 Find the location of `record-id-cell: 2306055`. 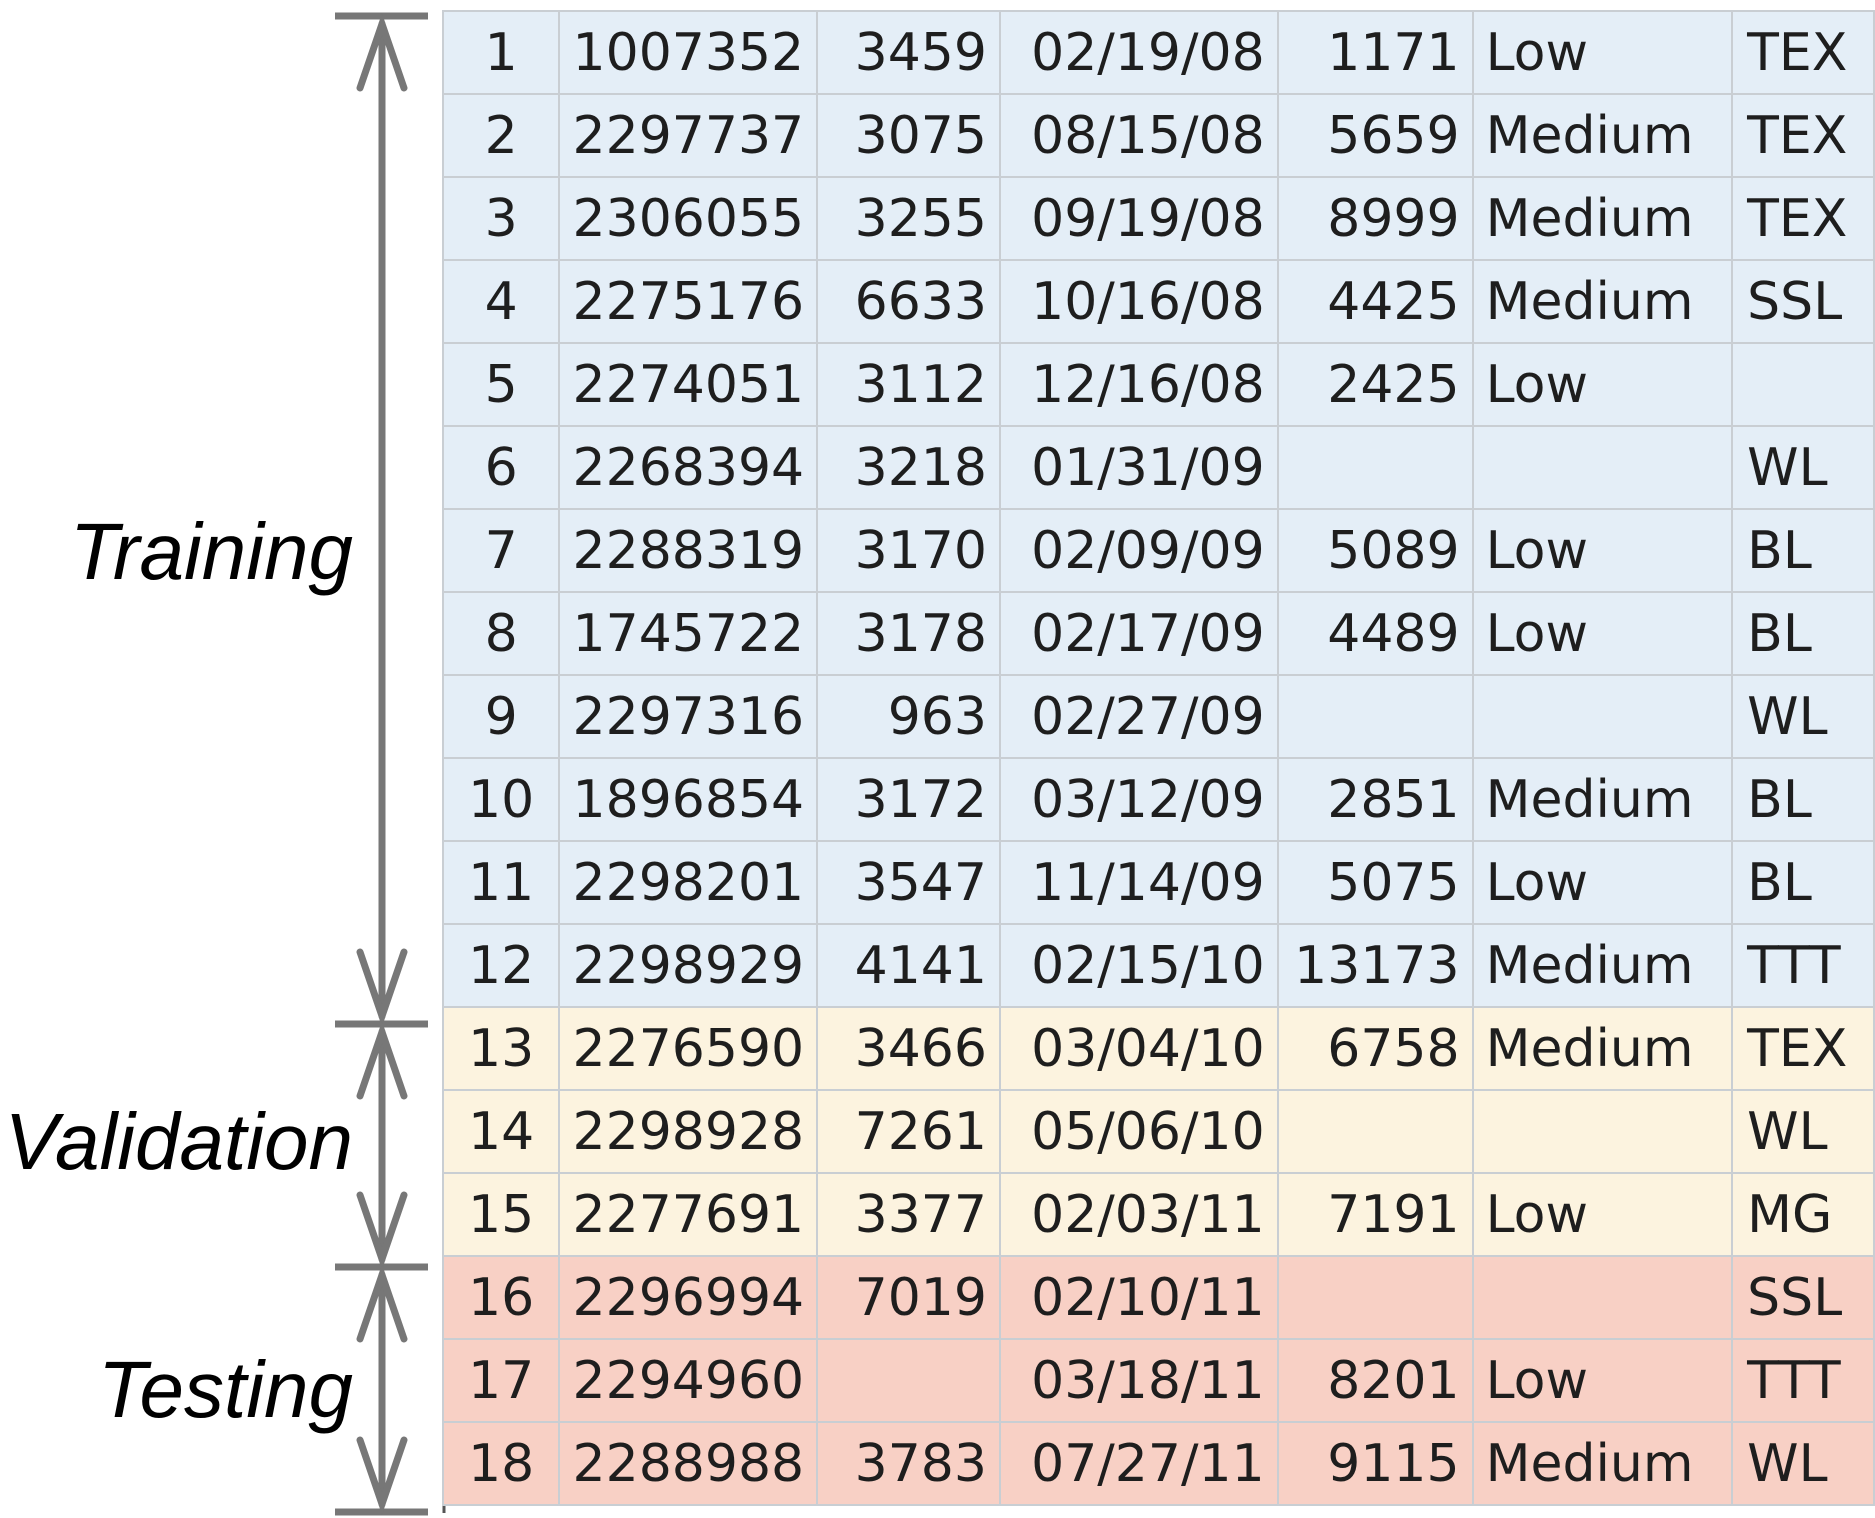

record-id-cell: 2306055 is located at coordinates (688, 218).